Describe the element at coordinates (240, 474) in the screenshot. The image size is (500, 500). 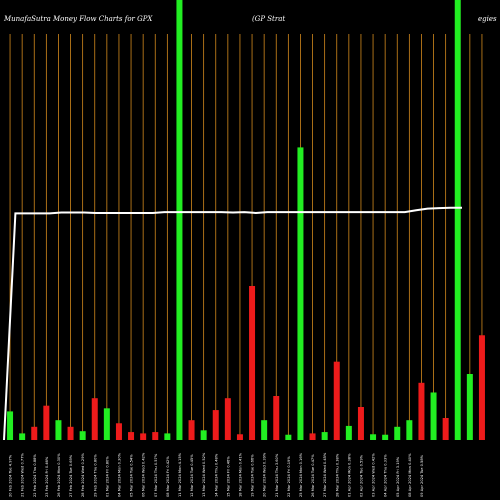
I see `x-tick-label: 18 Mar 2024 Mon 0.41%` at that location.